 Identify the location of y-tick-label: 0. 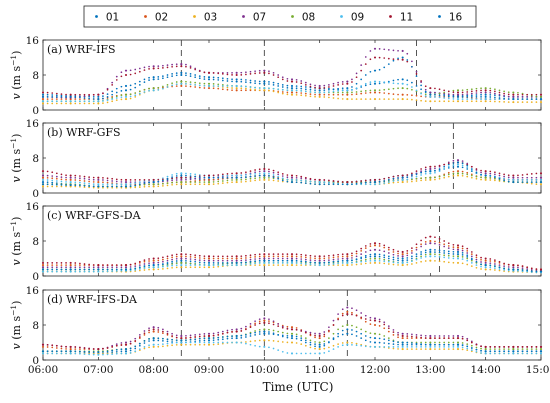
(35, 361).